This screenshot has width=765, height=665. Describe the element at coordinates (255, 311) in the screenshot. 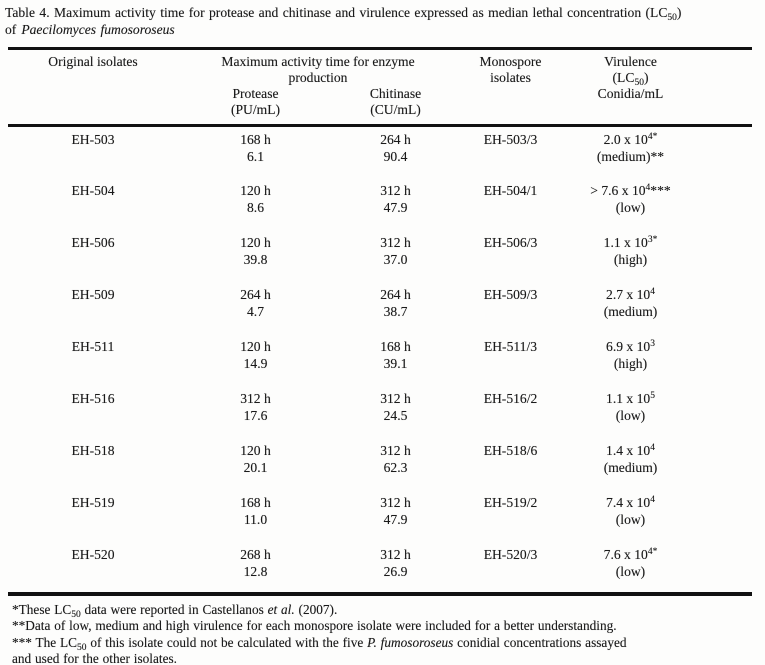

I see `protease-activity-value: 4.7` at that location.